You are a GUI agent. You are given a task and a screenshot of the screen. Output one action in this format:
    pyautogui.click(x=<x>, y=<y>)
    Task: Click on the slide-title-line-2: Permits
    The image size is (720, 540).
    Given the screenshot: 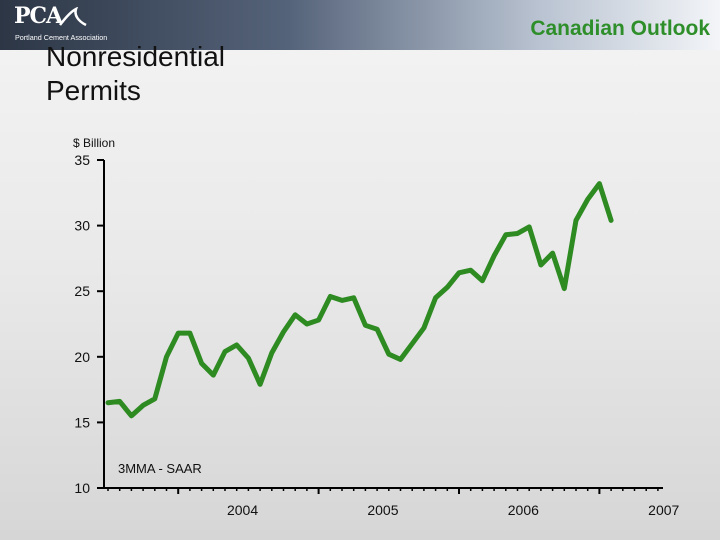 What is the action you would take?
    pyautogui.click(x=93, y=90)
    